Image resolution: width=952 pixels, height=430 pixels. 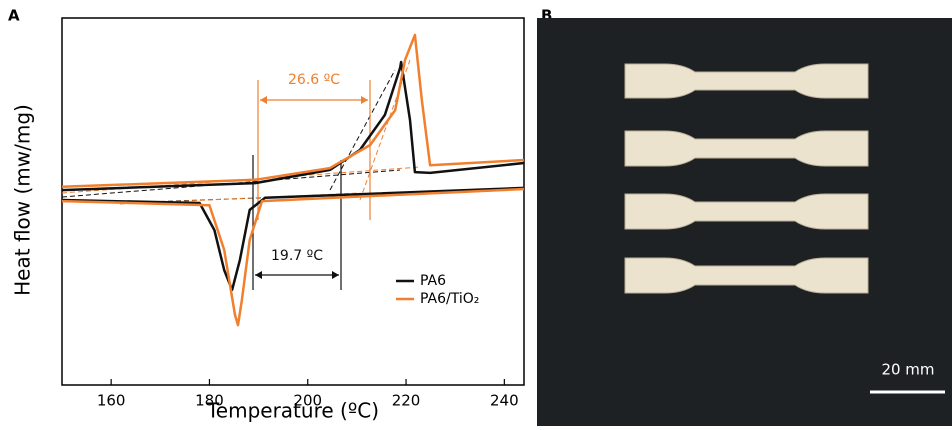 I want to click on scale-bar-label: 20 mm, so click(x=907, y=370).